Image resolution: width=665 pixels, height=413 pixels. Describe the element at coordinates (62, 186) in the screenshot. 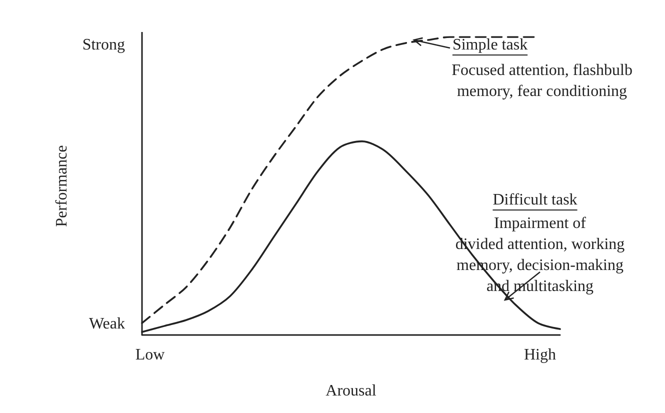

I see `y-axis-title: Performance` at that location.